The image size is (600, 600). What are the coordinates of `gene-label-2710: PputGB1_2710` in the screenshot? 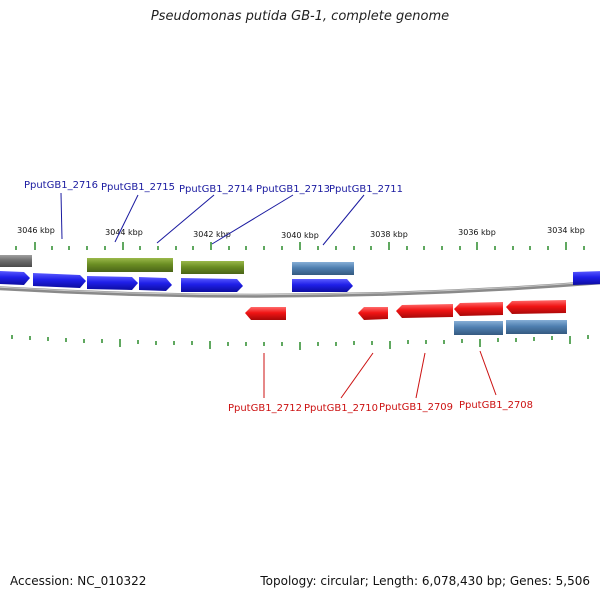 It's located at (341, 408).